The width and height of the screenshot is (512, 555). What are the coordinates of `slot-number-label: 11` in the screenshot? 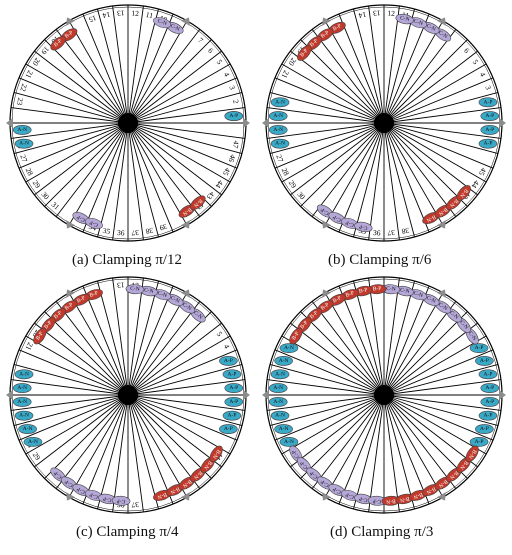 It's located at (149, 15).